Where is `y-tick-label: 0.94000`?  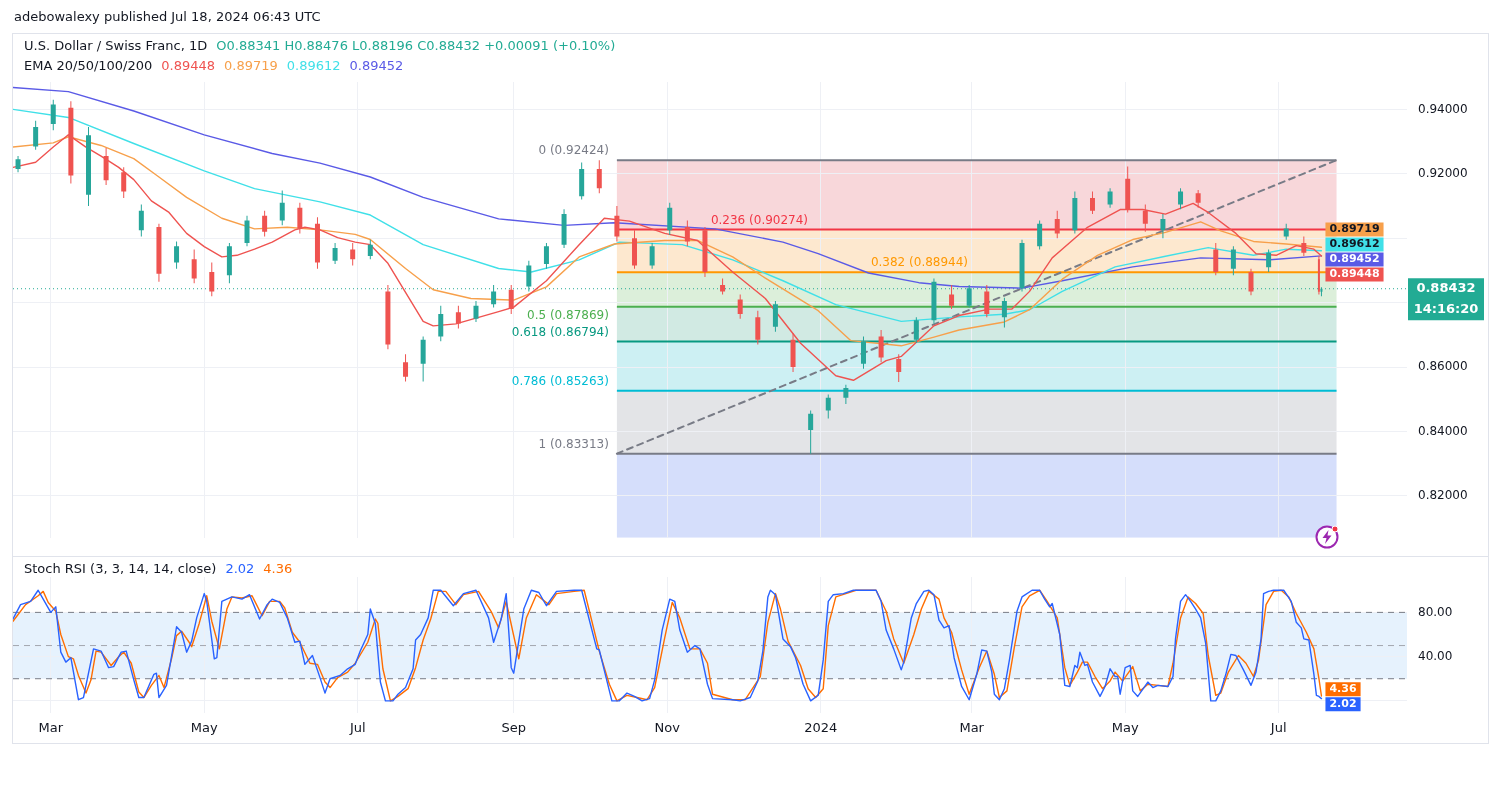 y-tick-label: 0.94000 is located at coordinates (1443, 108).